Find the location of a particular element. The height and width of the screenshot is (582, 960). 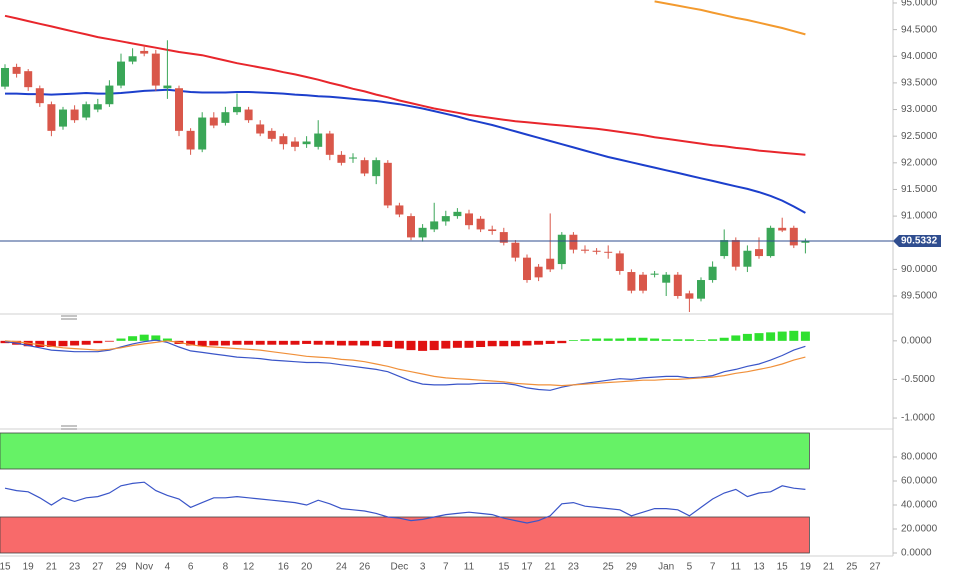

x-tick-label: 8 is located at coordinates (226, 567).